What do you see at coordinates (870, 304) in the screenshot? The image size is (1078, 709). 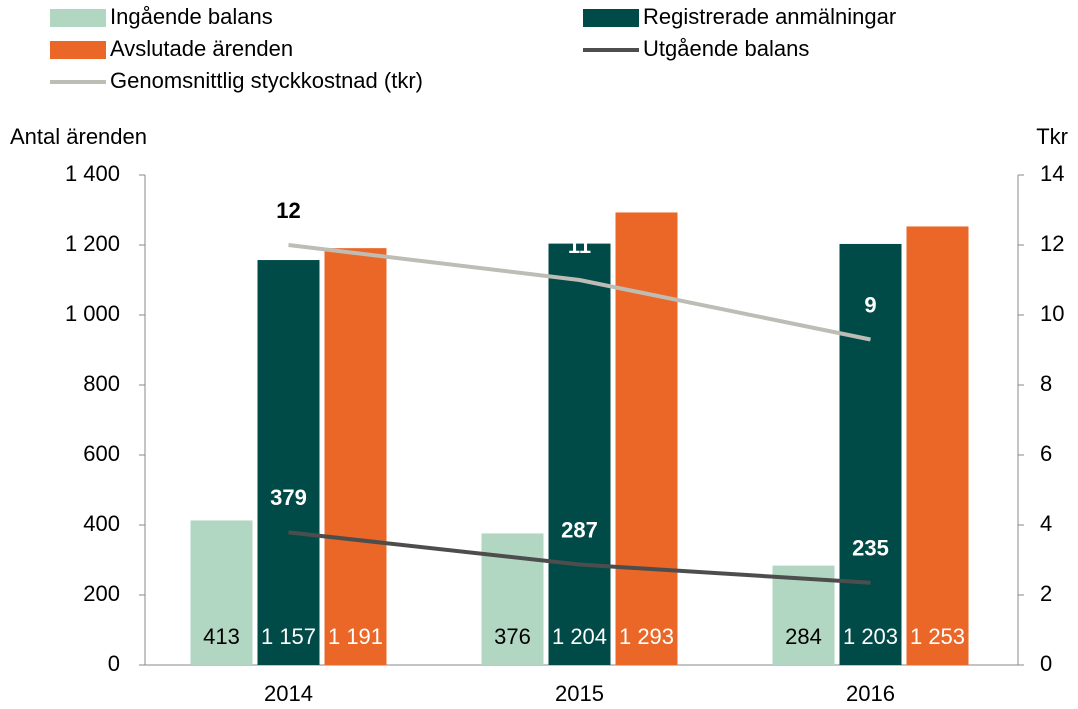 I see `line-value-label: 9` at bounding box center [870, 304].